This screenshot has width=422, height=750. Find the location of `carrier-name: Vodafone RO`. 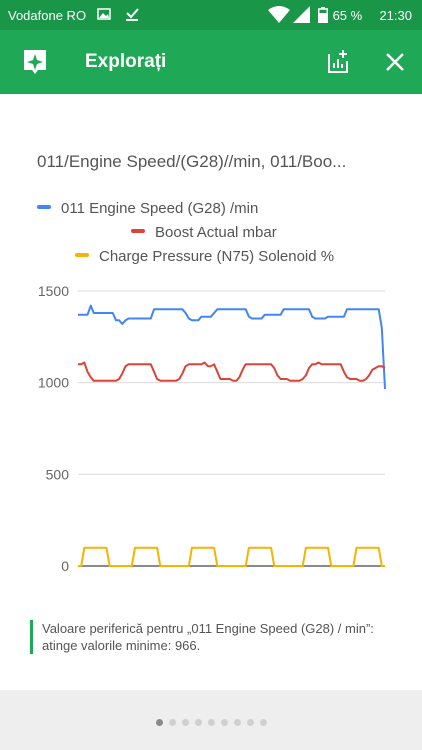

carrier-name: Vodafone RO is located at coordinates (47, 15).